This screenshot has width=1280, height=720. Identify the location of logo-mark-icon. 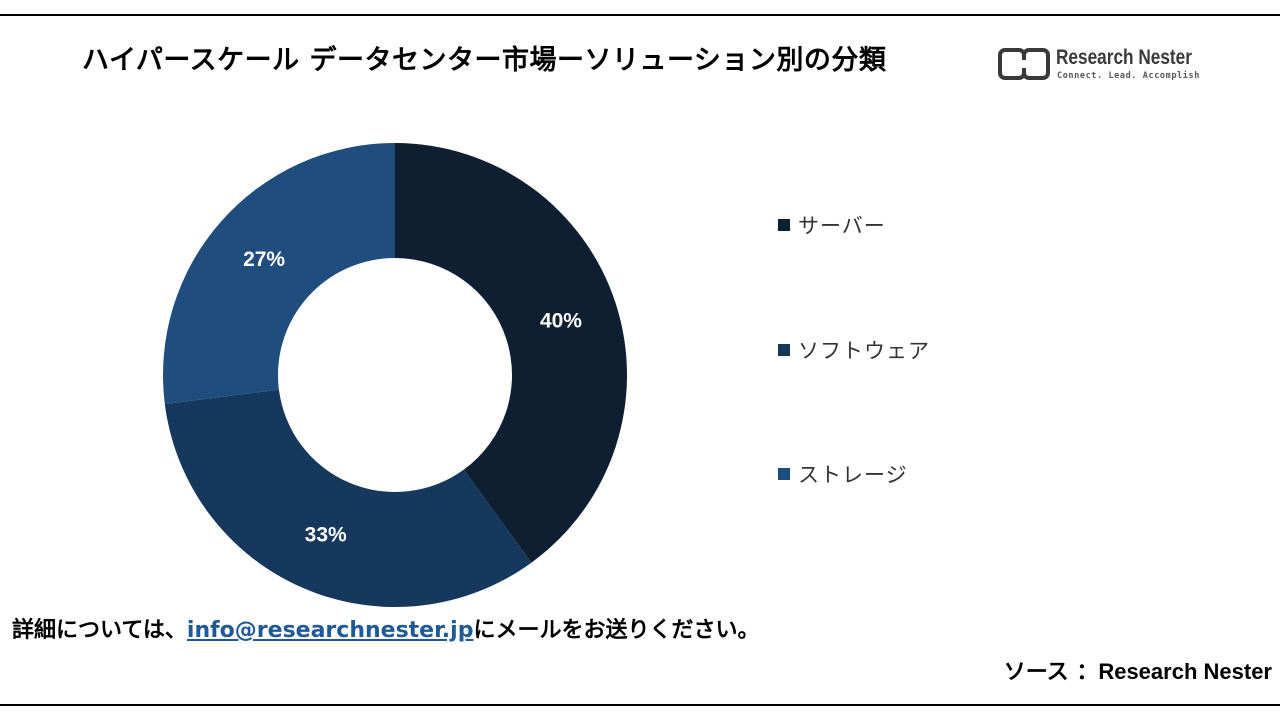
(1024, 64).